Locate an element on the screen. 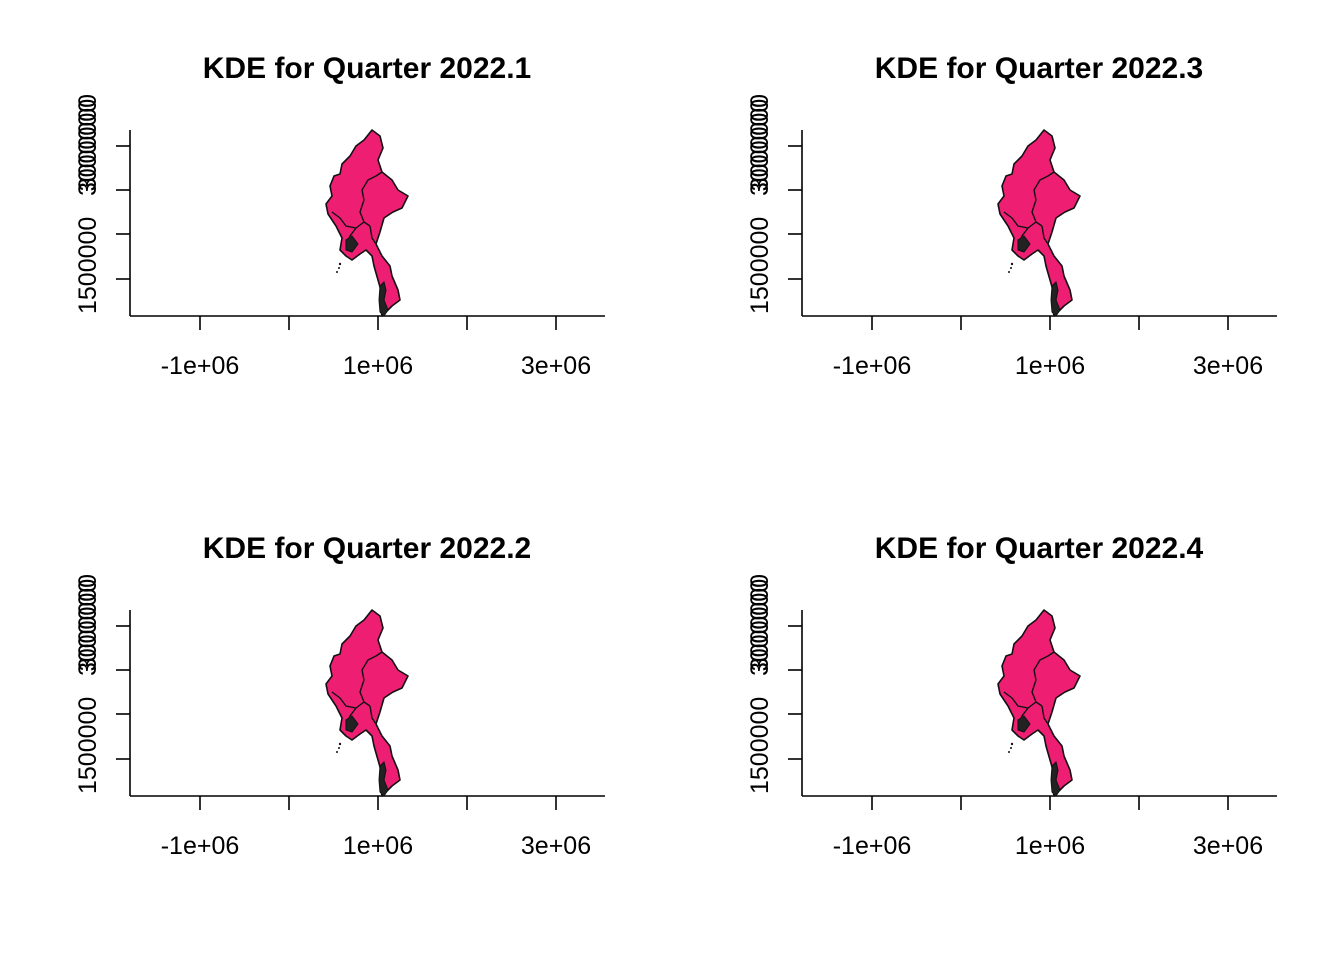 This screenshot has width=1344, height=960. plot-title: KDE for Quarter 2022.2 is located at coordinates (367, 548).